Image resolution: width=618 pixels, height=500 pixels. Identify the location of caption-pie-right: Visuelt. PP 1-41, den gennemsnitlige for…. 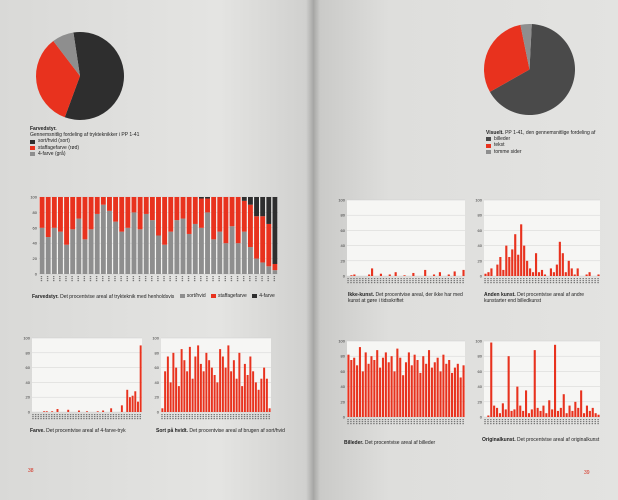
(543, 142).